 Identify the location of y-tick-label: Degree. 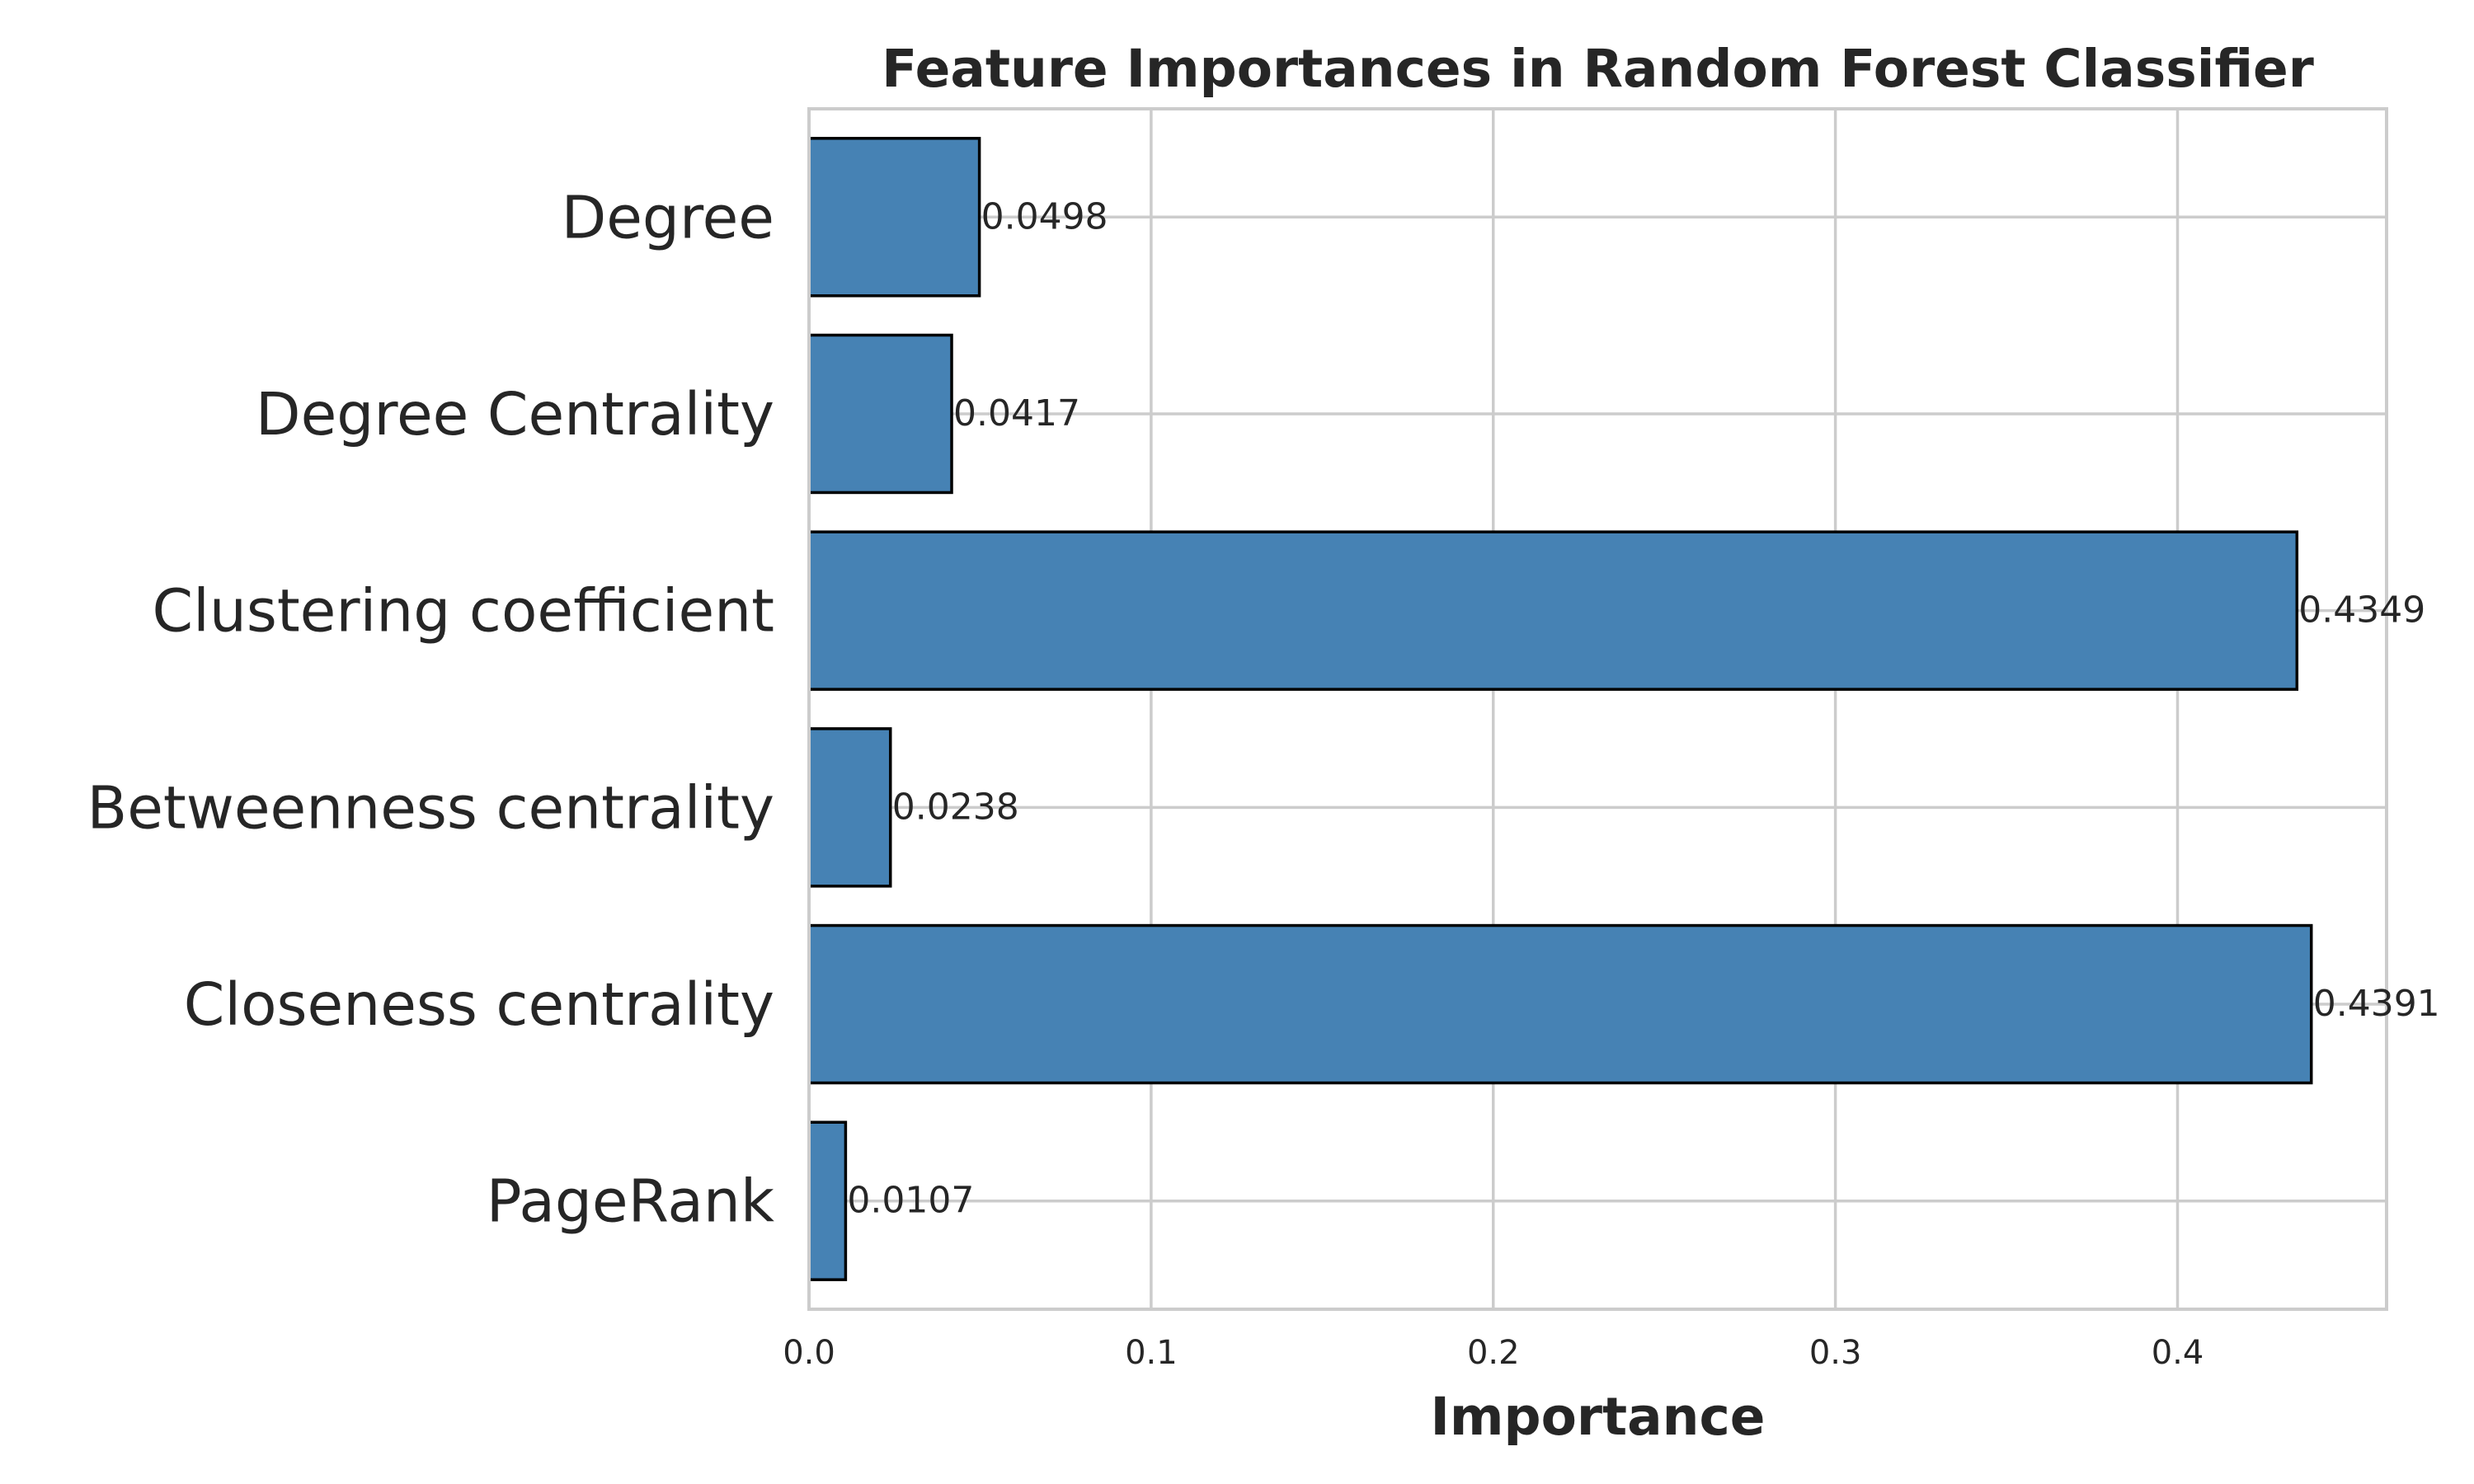
(668, 217).